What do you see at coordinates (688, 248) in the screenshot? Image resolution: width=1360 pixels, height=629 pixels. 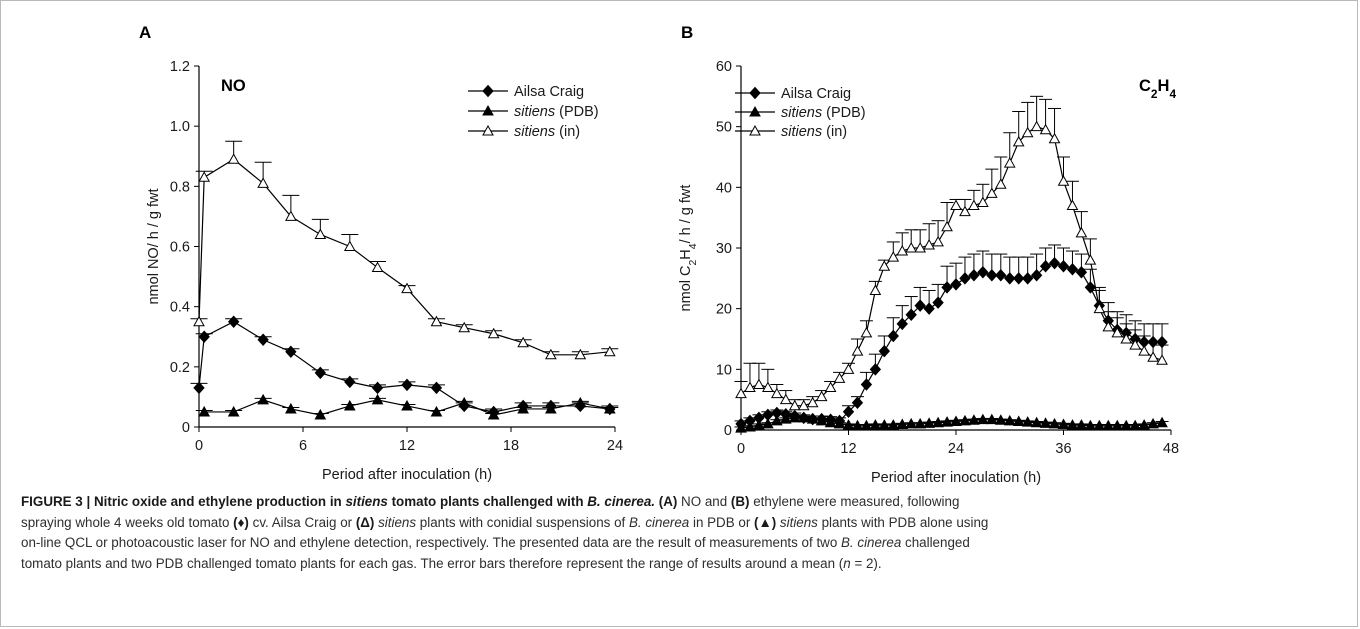 I see `y-axis-label: nmol C2H4/ h / g fwt` at bounding box center [688, 248].